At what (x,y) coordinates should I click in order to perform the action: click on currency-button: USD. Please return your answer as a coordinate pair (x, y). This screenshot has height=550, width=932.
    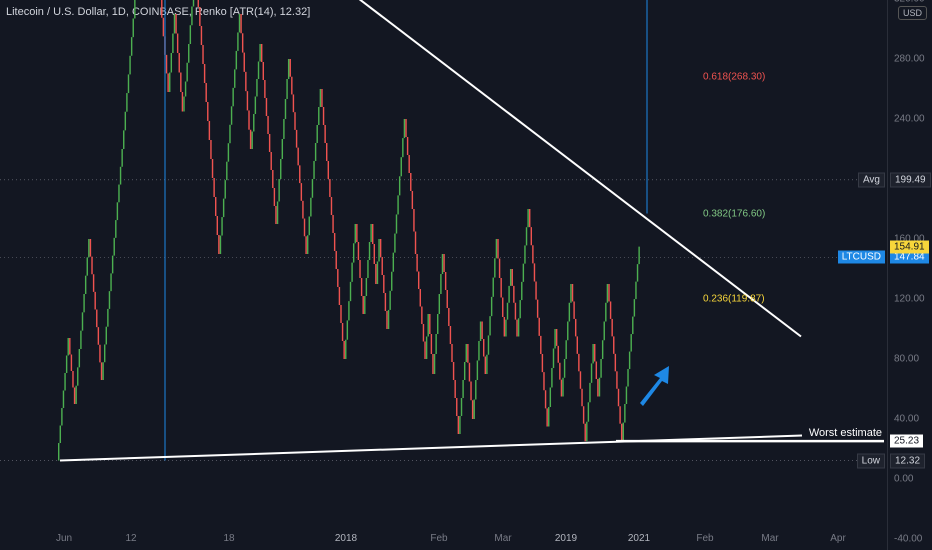
    Looking at the image, I should click on (913, 13).